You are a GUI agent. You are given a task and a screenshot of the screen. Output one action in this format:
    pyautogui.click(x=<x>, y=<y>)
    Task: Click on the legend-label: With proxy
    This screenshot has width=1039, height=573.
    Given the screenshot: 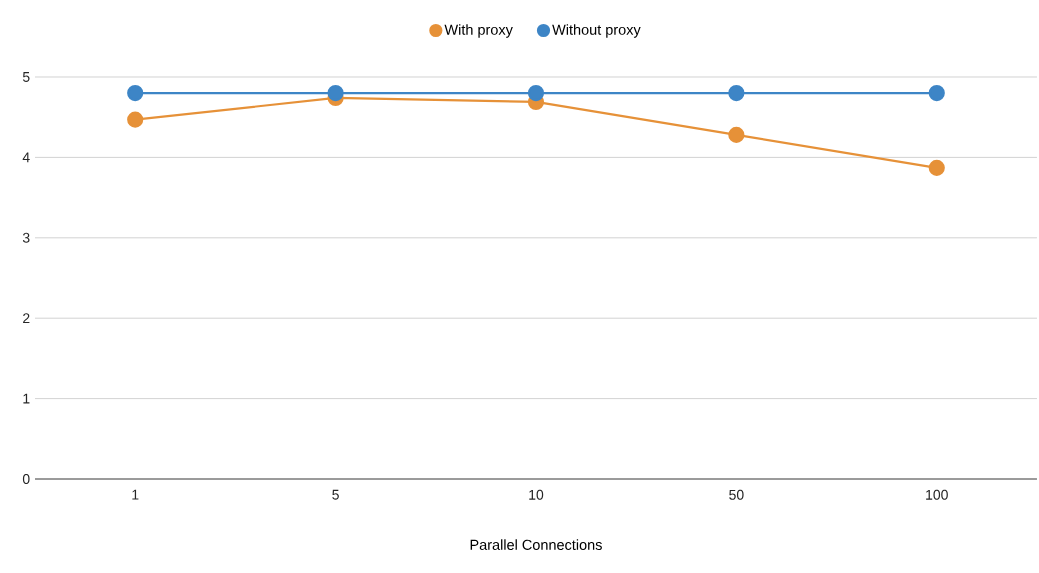 What is the action you would take?
    pyautogui.click(x=478, y=31)
    